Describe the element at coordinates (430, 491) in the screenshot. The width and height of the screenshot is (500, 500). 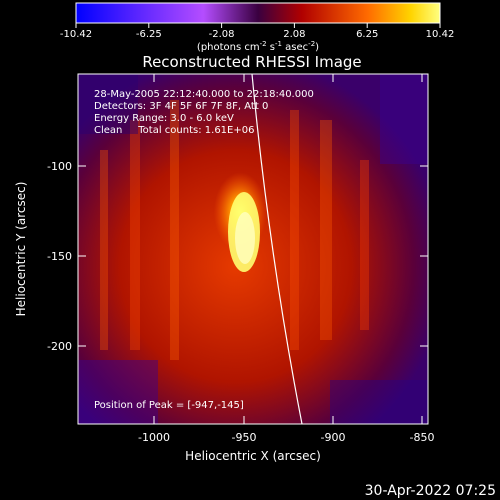
I see `footer-timestamp: 30-Apr-2022 07:25` at that location.